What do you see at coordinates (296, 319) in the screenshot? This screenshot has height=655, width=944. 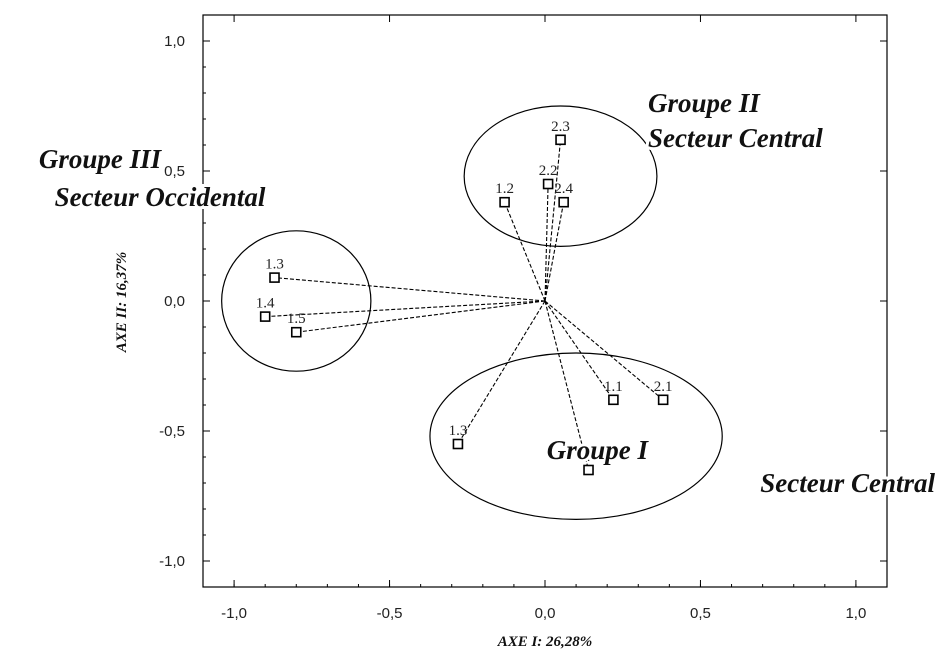 I see `point-label: 1.5` at bounding box center [296, 319].